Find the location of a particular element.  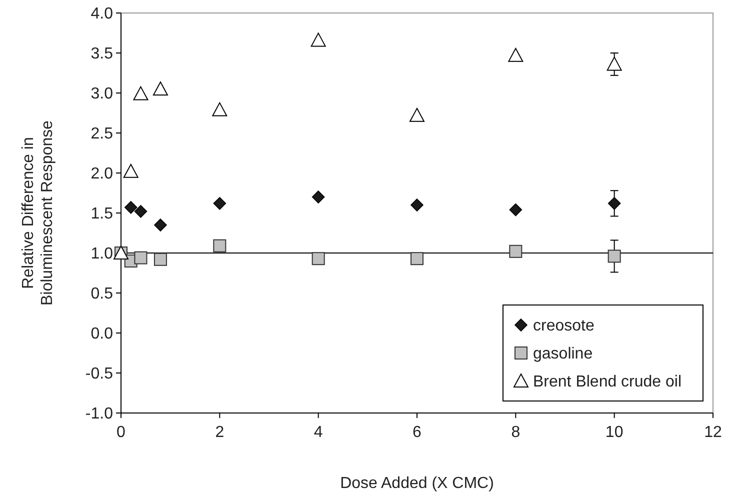

x-tick-label: 10 is located at coordinates (614, 432).